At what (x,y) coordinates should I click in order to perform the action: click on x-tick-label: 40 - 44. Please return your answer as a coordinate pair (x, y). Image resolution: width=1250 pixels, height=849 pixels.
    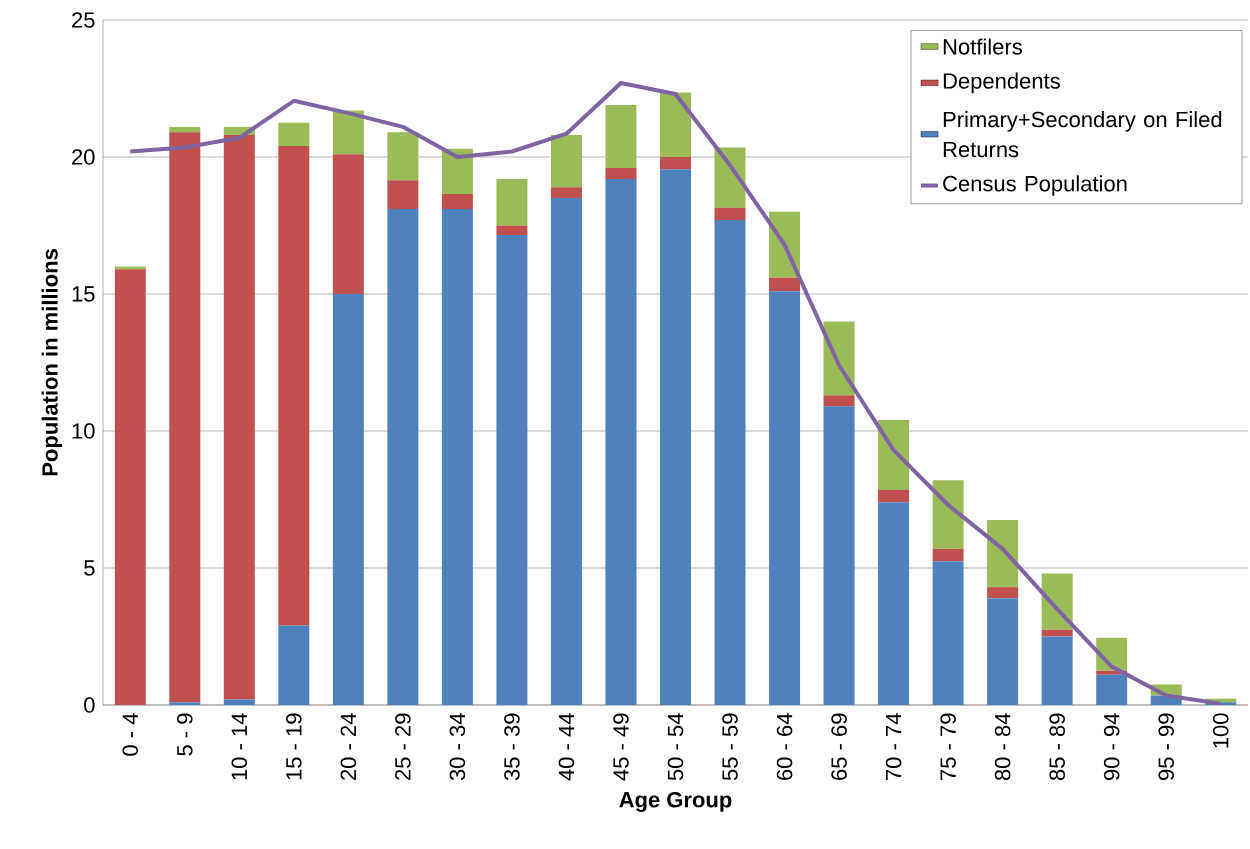
    Looking at the image, I should click on (566, 747).